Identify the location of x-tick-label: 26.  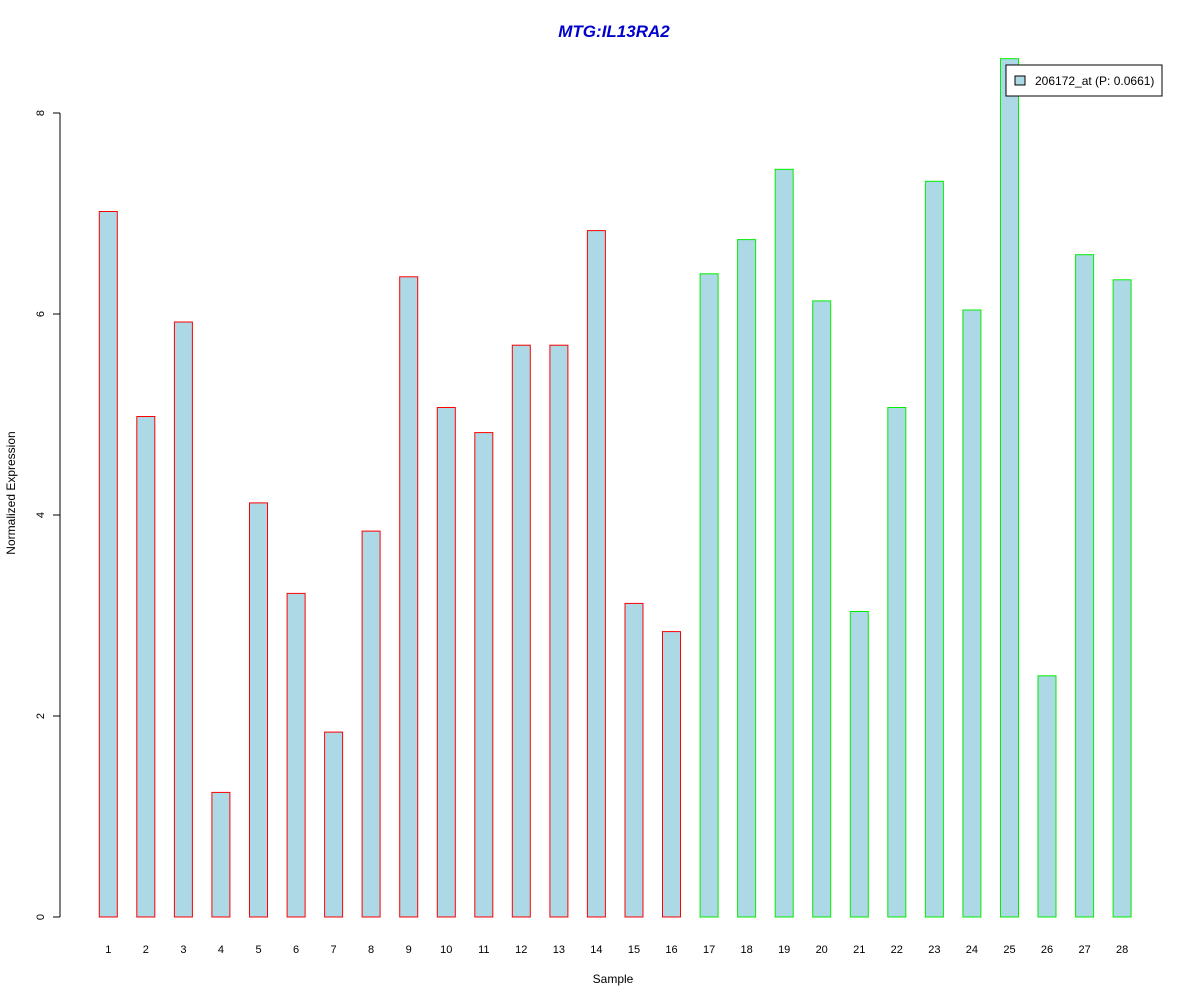
(1047, 950).